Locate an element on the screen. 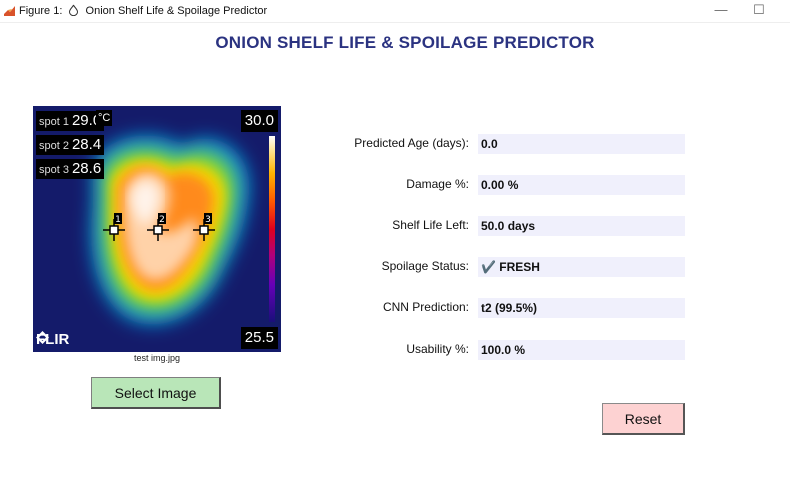 The width and height of the screenshot is (790, 489). page-title: ONION SHELF LIFE & SPOILAGE PREDICTOR is located at coordinates (405, 42).